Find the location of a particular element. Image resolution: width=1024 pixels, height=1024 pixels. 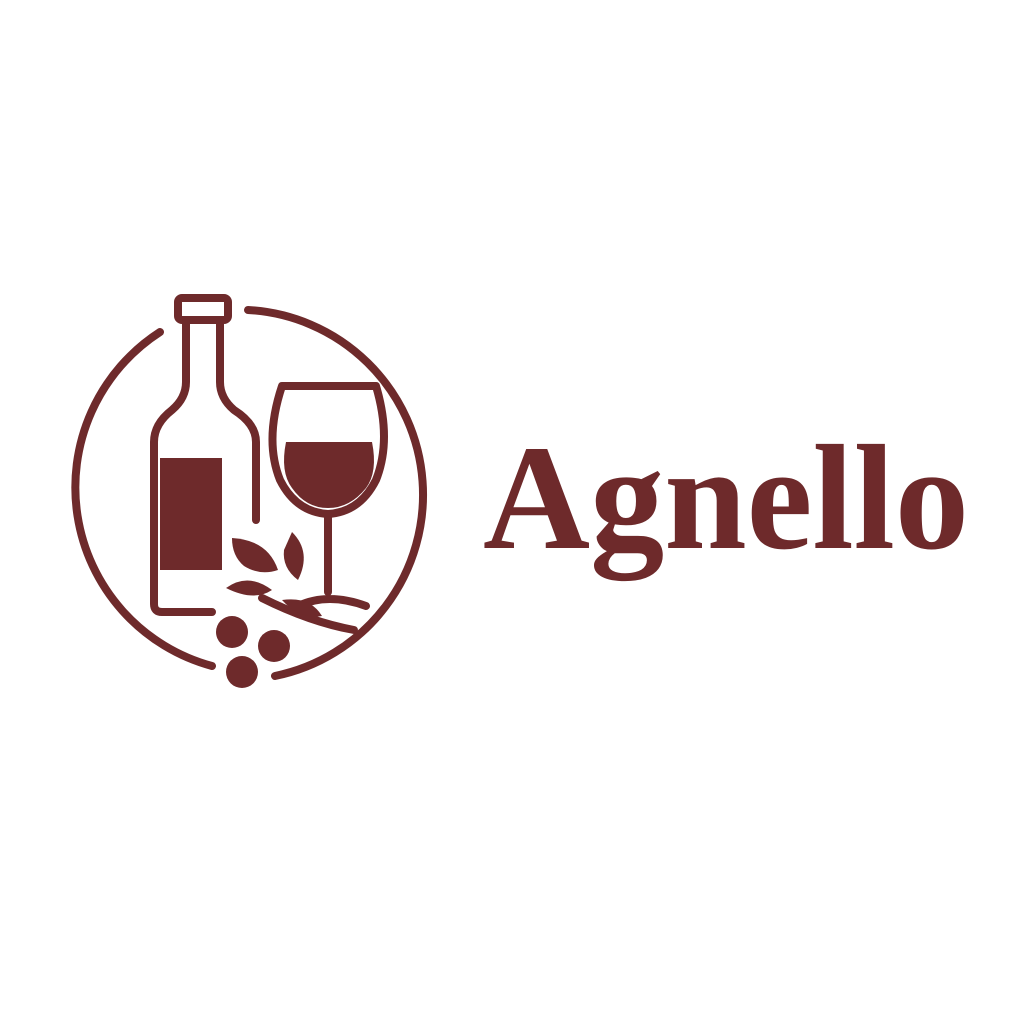

vine-stem is located at coordinates (308, 614).